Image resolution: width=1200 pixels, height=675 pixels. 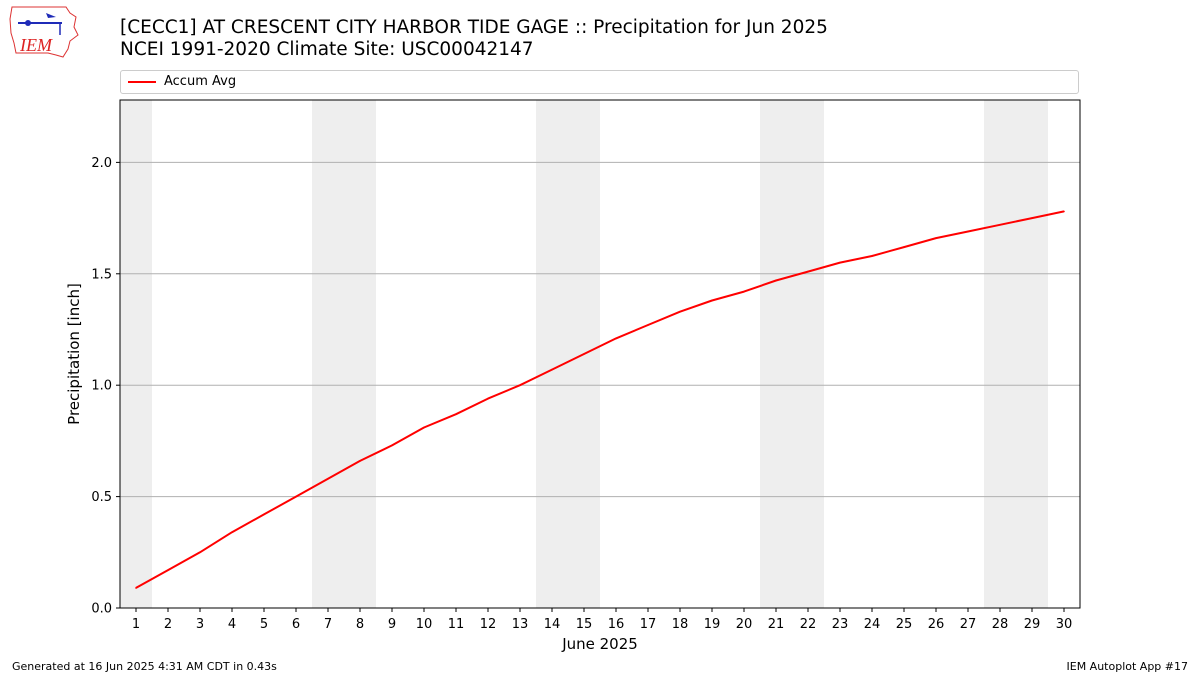 What do you see at coordinates (142, 82) in the screenshot?
I see `legend-swatch-accum-avg` at bounding box center [142, 82].